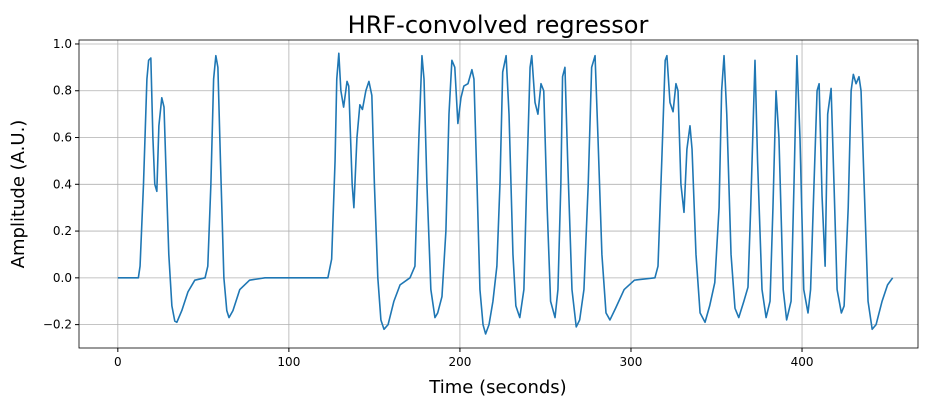  I want to click on y-tick-label: 0.6, so click(62, 138).